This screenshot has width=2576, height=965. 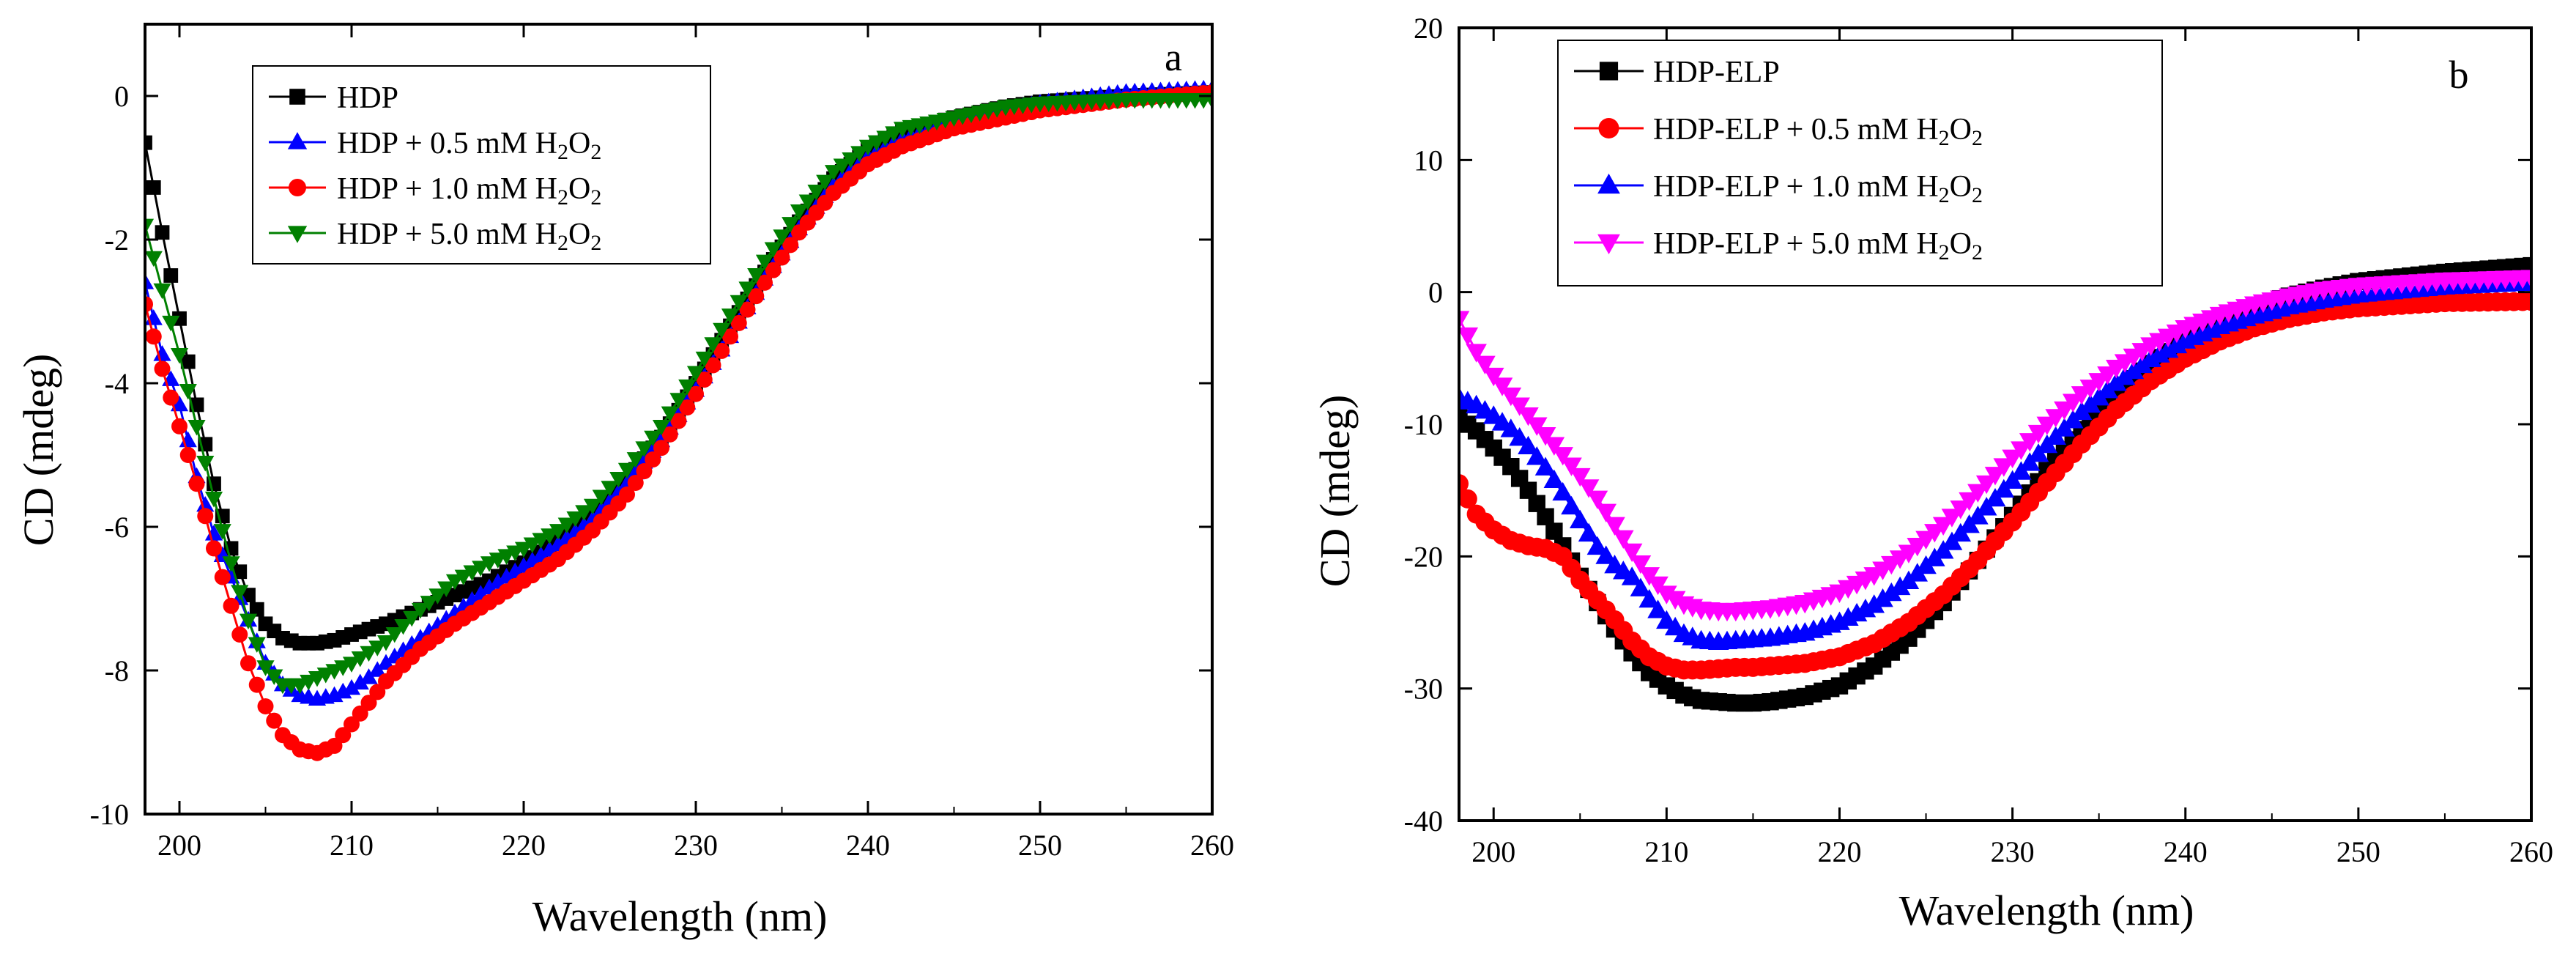 I want to click on panel-b-legend-label-1-main: HDP-ELP + 0.5 mM H, so click(x=1796, y=130).